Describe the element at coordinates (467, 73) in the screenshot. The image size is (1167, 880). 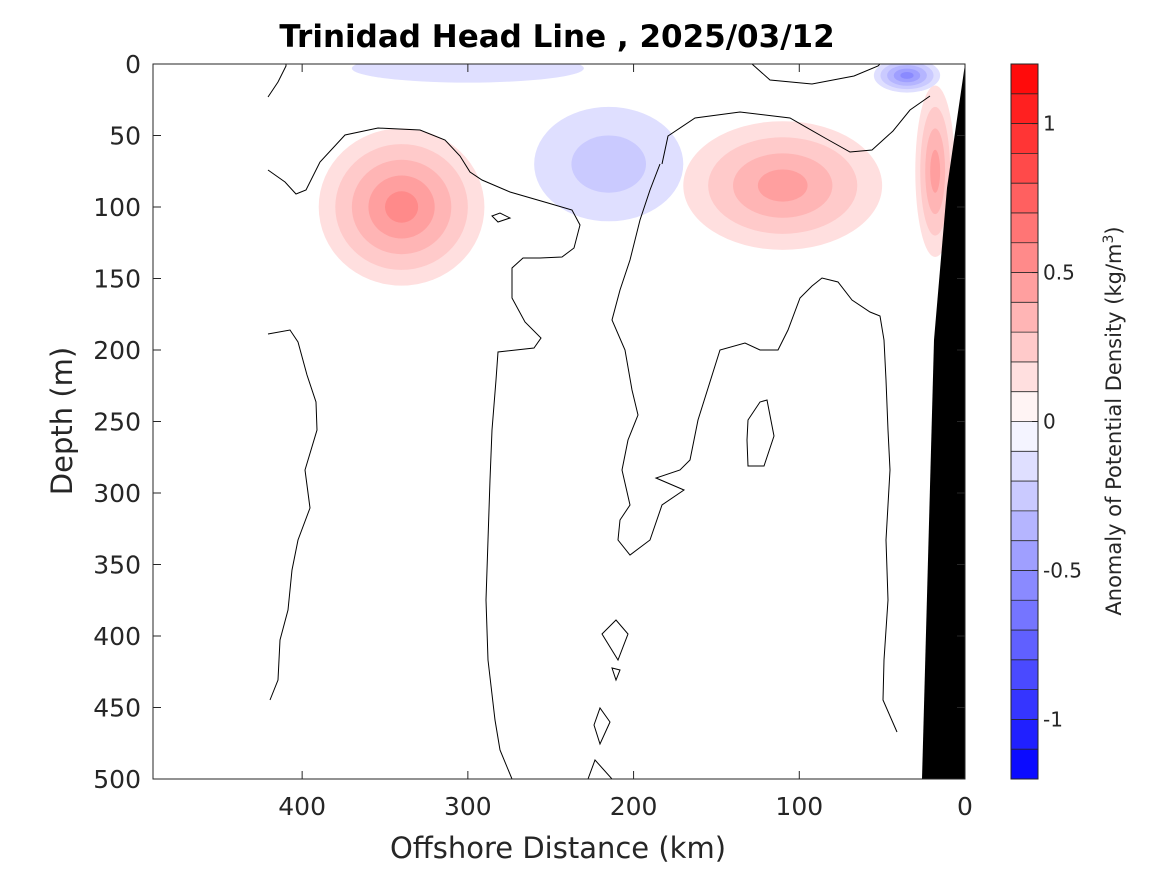
I see `negative-anomaly-surface-offshore` at that location.